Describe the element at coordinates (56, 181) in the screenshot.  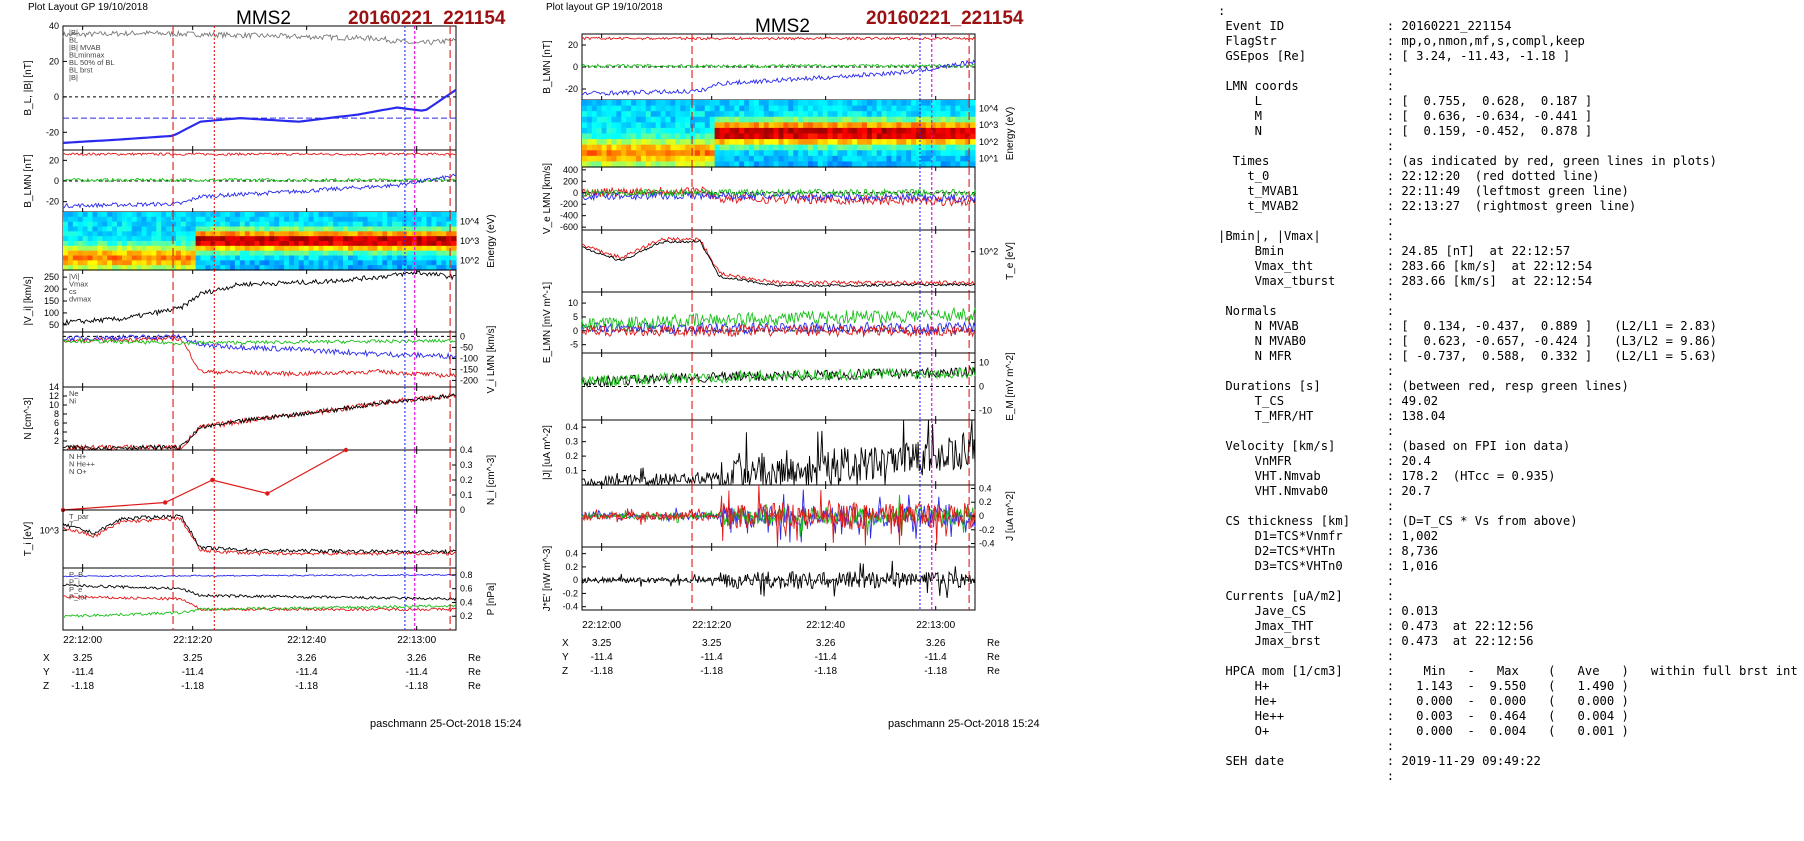
I see `y-tick-label: 0` at that location.